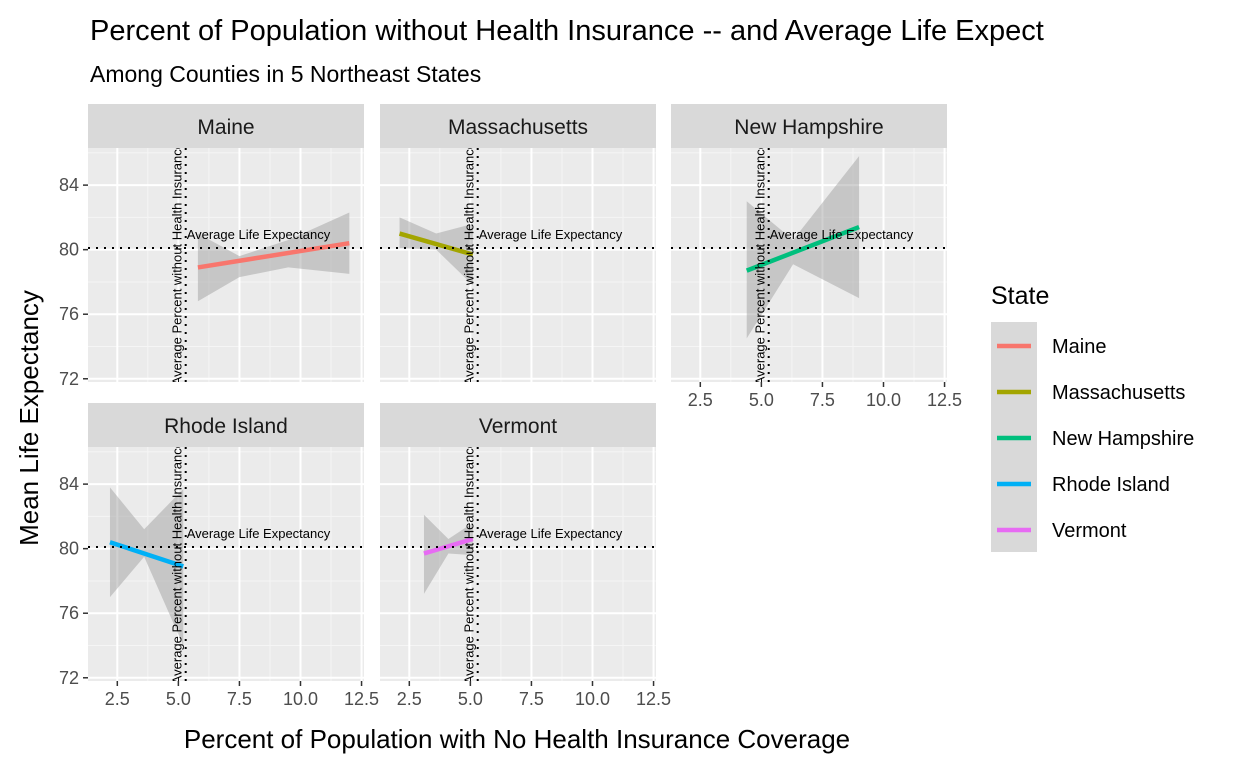 The width and height of the screenshot is (1248, 768). I want to click on legend-label: New Hampshire, so click(1123, 439).